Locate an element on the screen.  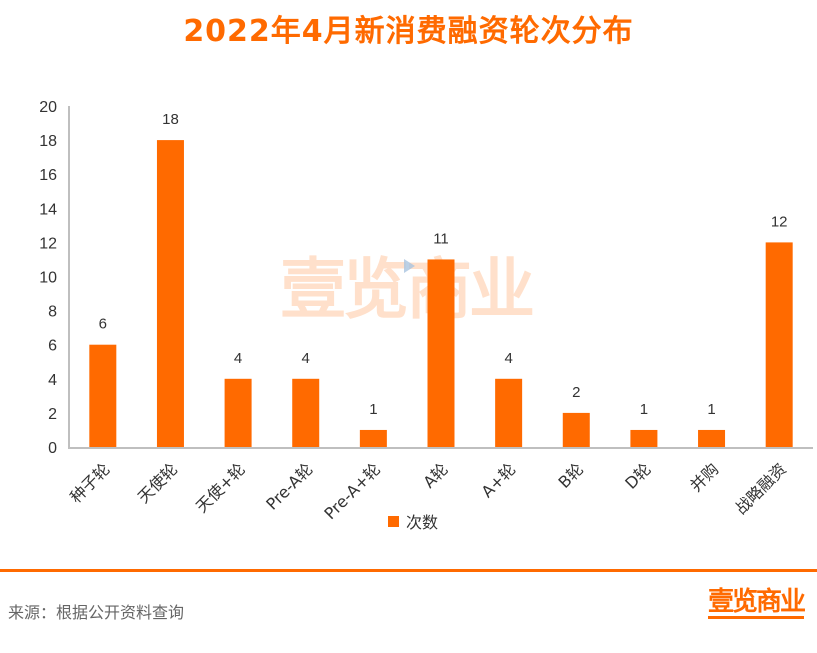
y-tick-label: 16 is located at coordinates (48, 175).